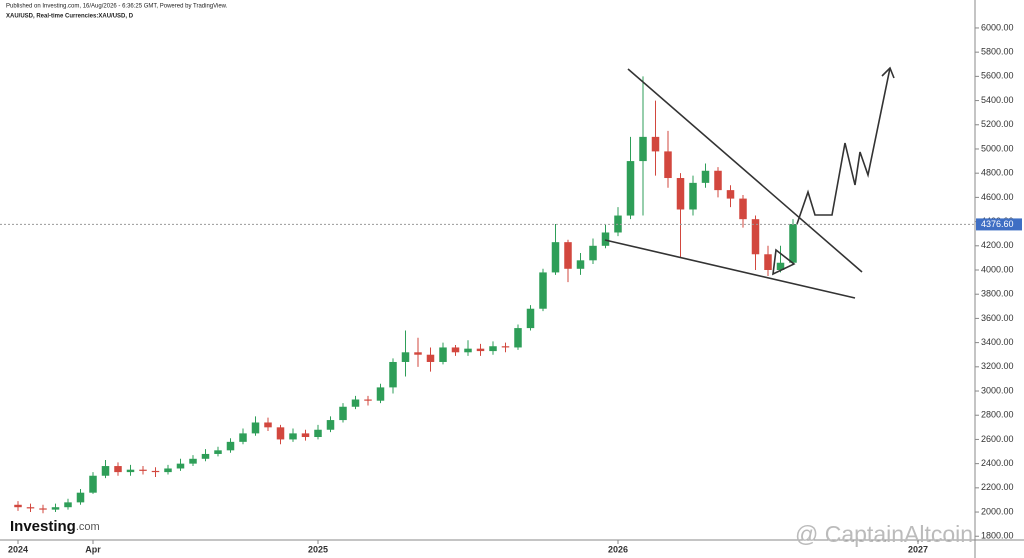 Image resolution: width=1024 pixels, height=558 pixels. What do you see at coordinates (997, 511) in the screenshot?
I see `y-tick-label: 2000.00` at bounding box center [997, 511].